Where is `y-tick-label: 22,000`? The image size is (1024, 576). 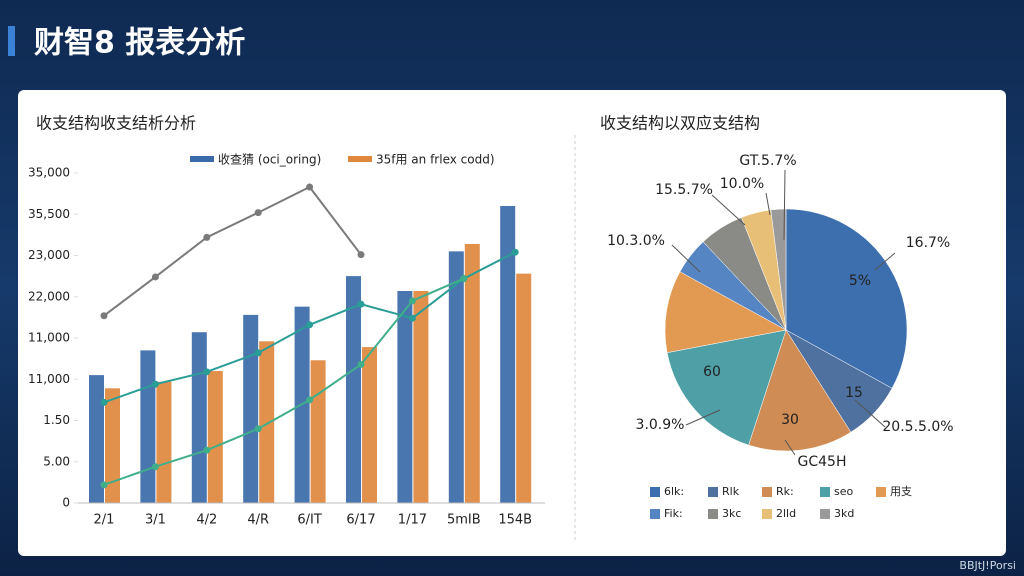 y-tick-label: 22,000 is located at coordinates (49, 296).